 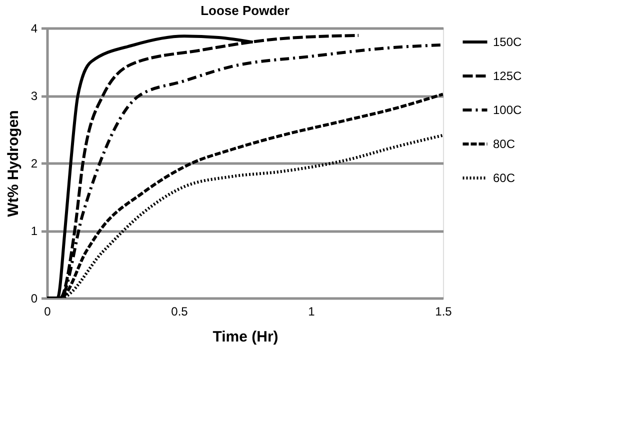 What do you see at coordinates (443, 311) in the screenshot?
I see `x-tick-label: 1.5` at bounding box center [443, 311].